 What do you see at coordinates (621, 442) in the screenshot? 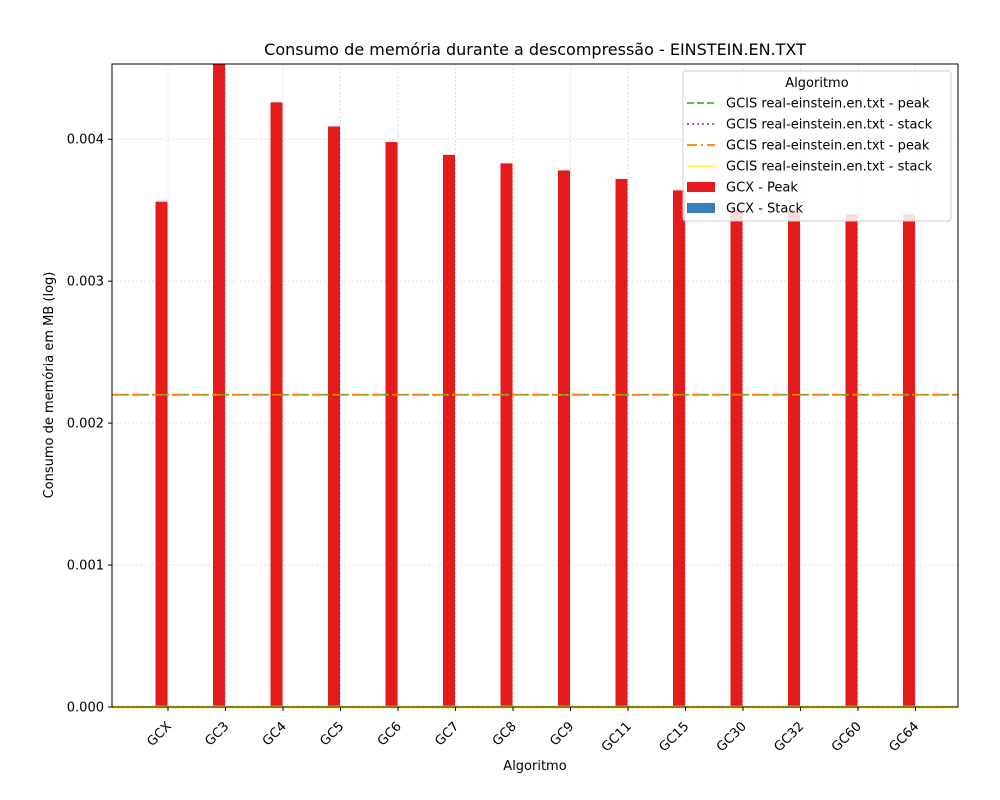
I see `bar-gcx-peak-gc11` at bounding box center [621, 442].